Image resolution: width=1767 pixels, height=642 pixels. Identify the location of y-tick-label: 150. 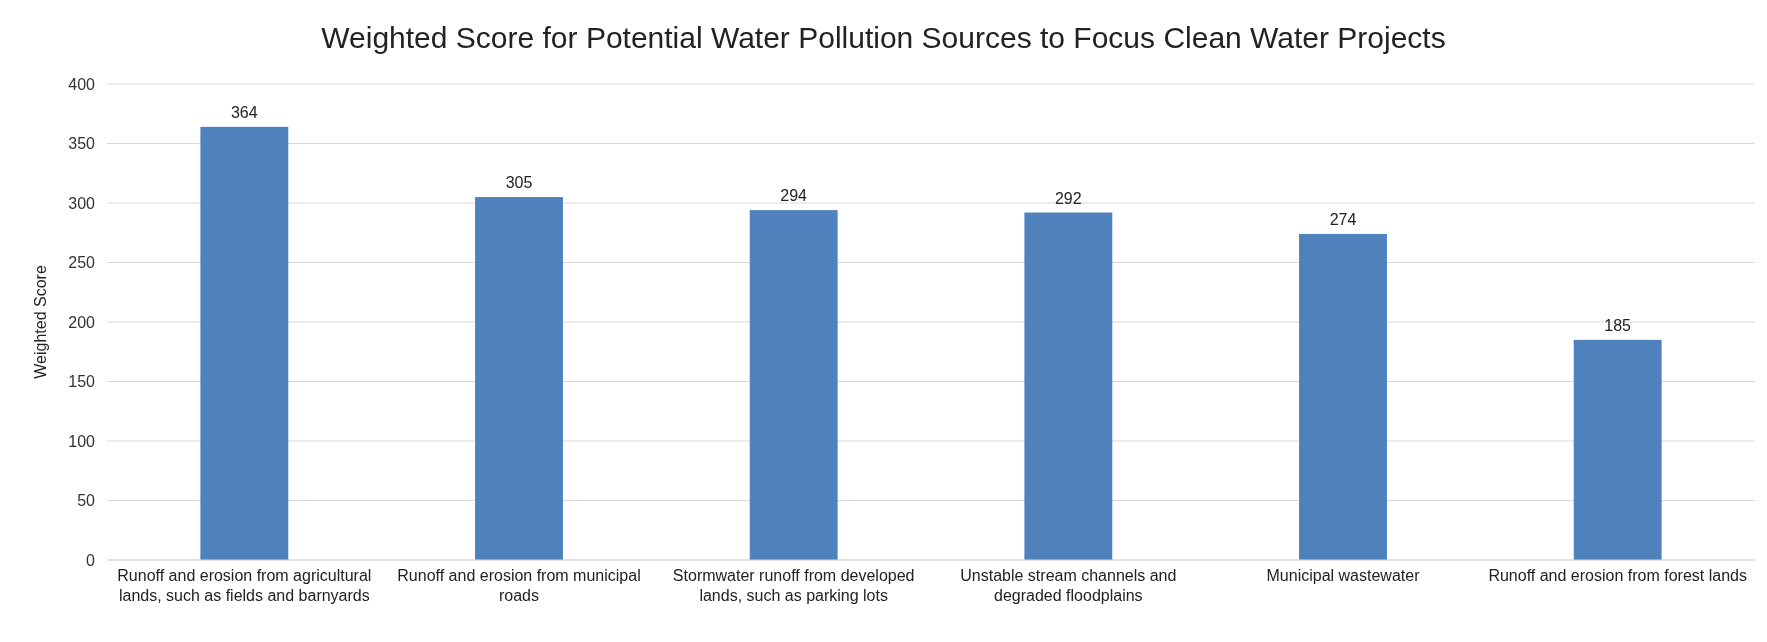
(82, 382).